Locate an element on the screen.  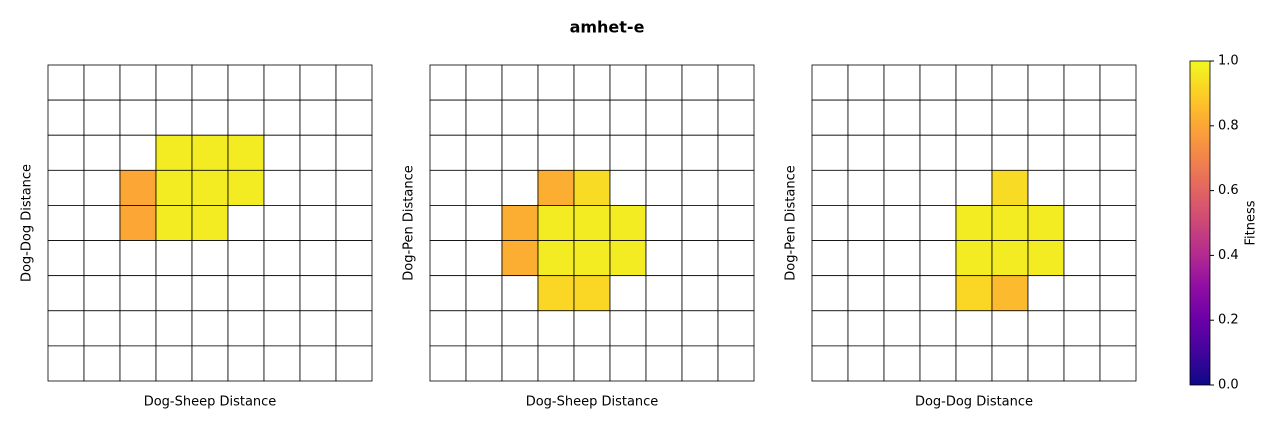
colorbar-tick-label: 1.0 is located at coordinates (1228, 61).